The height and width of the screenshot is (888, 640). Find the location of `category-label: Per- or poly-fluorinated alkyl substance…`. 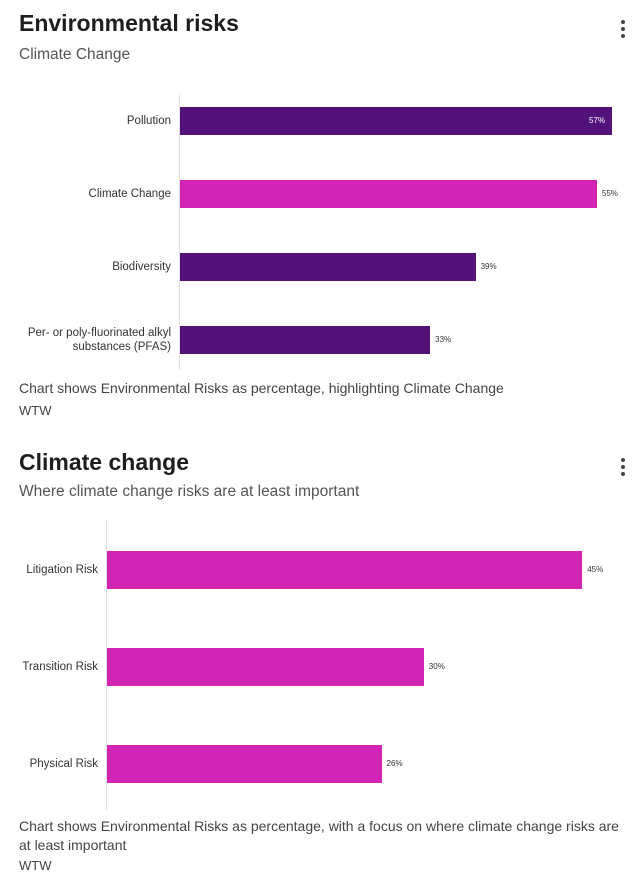

category-label: Per- or poly-fluorinated alkyl substance… is located at coordinates (99, 340).